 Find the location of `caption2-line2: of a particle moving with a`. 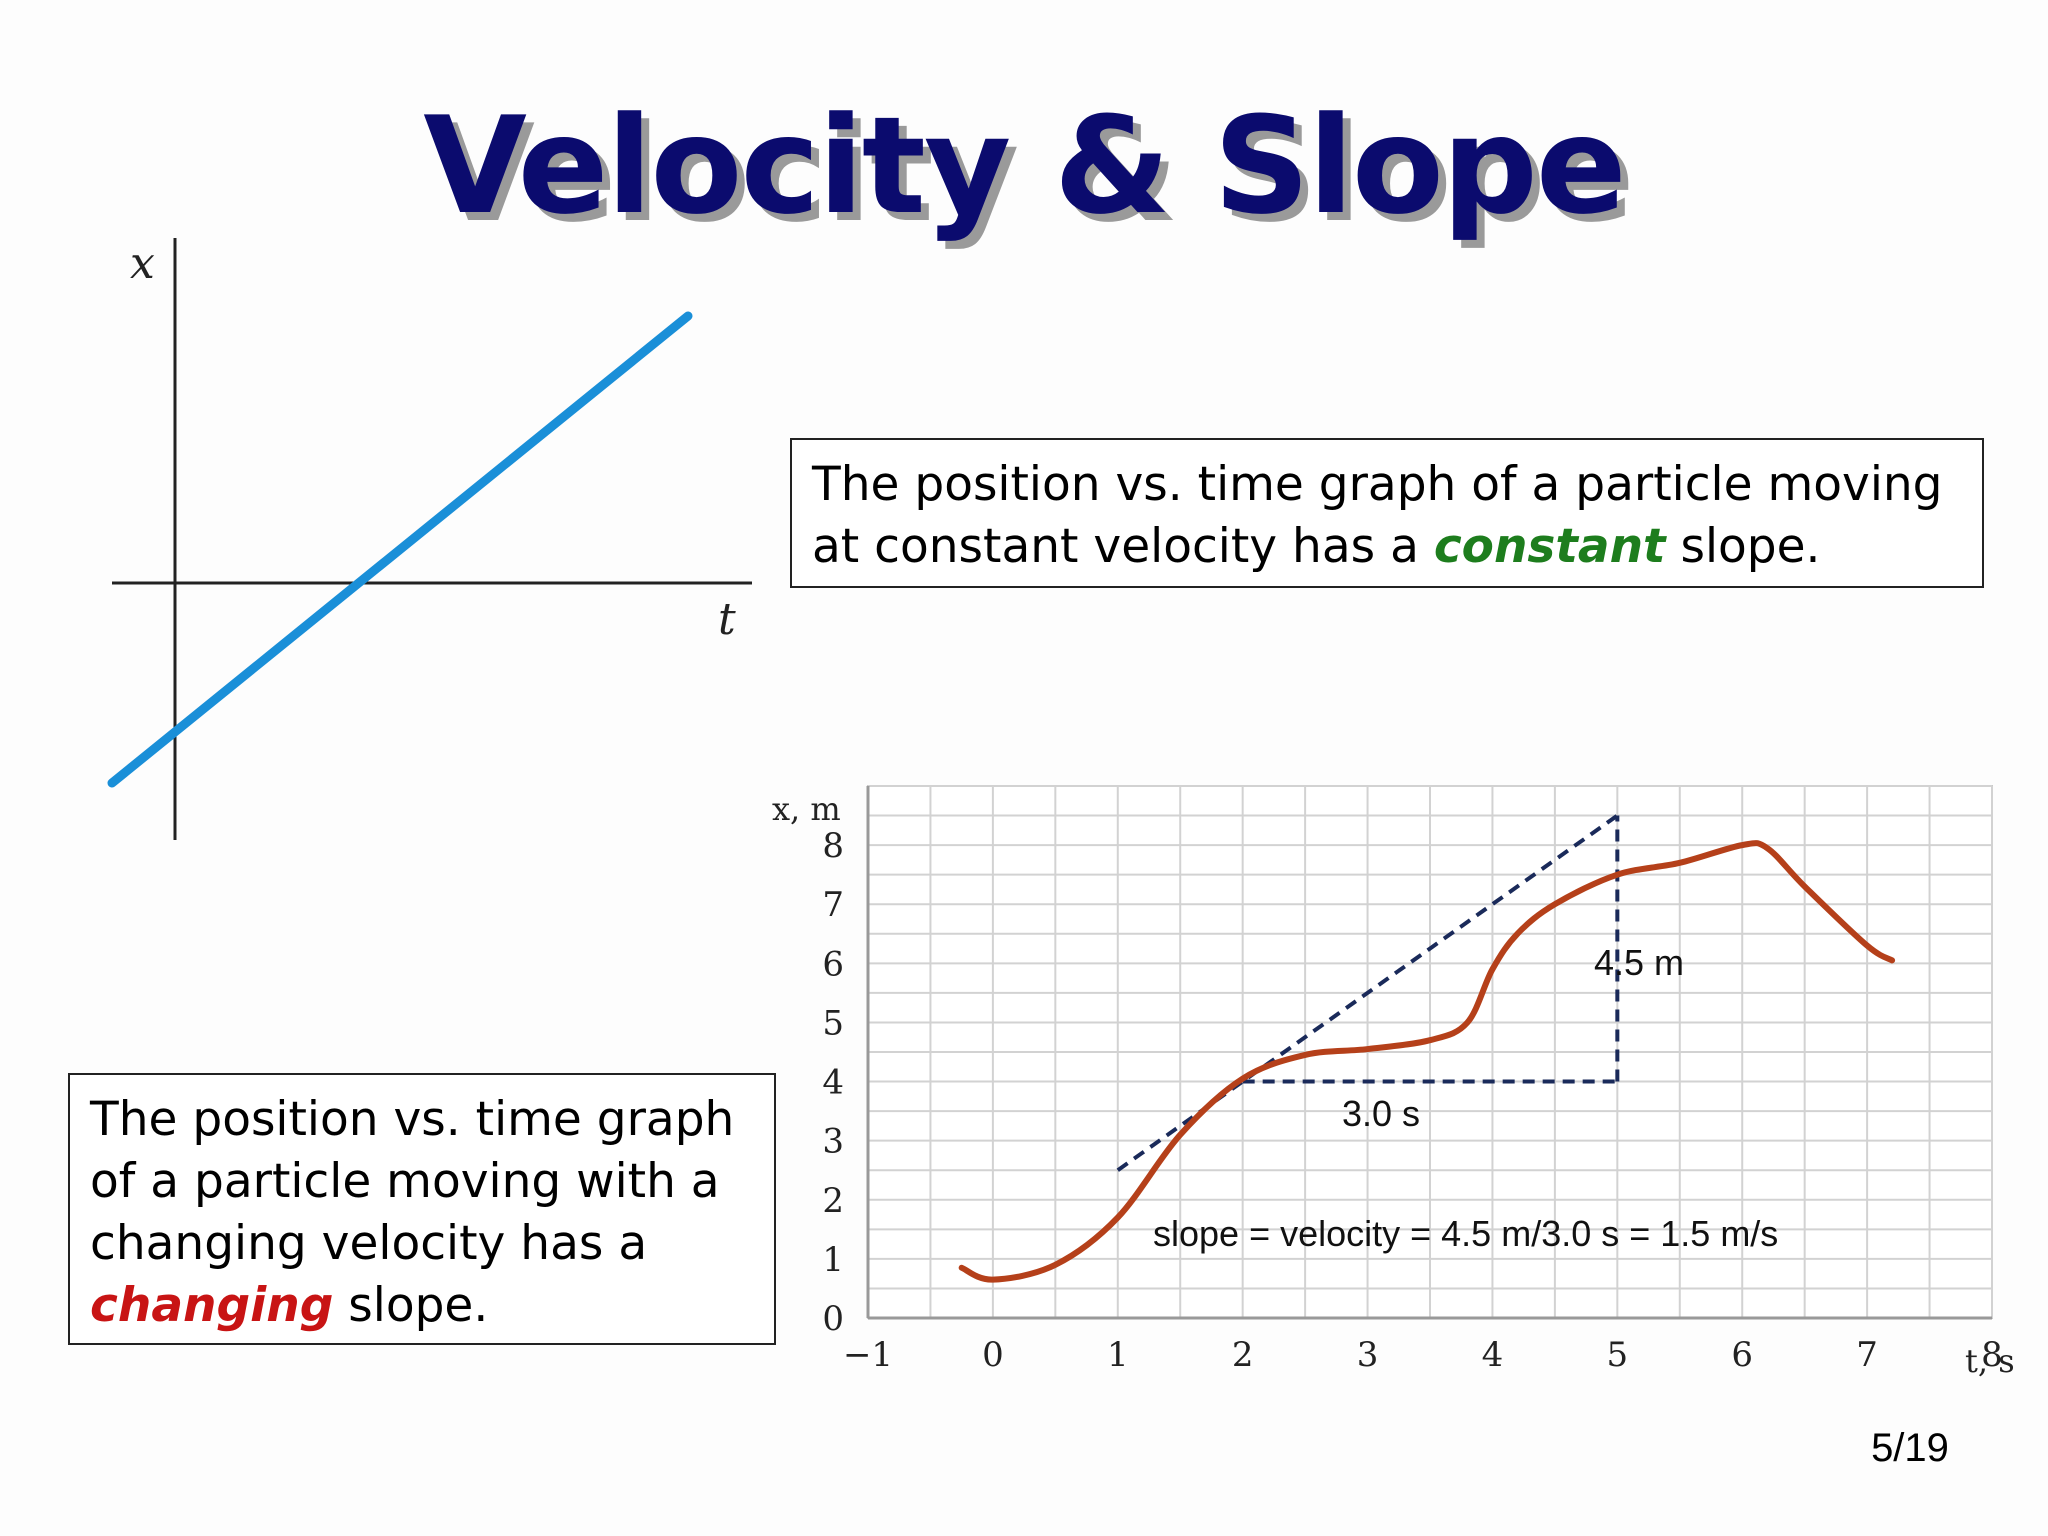

caption2-line2: of a particle moving with a is located at coordinates (405, 1181).